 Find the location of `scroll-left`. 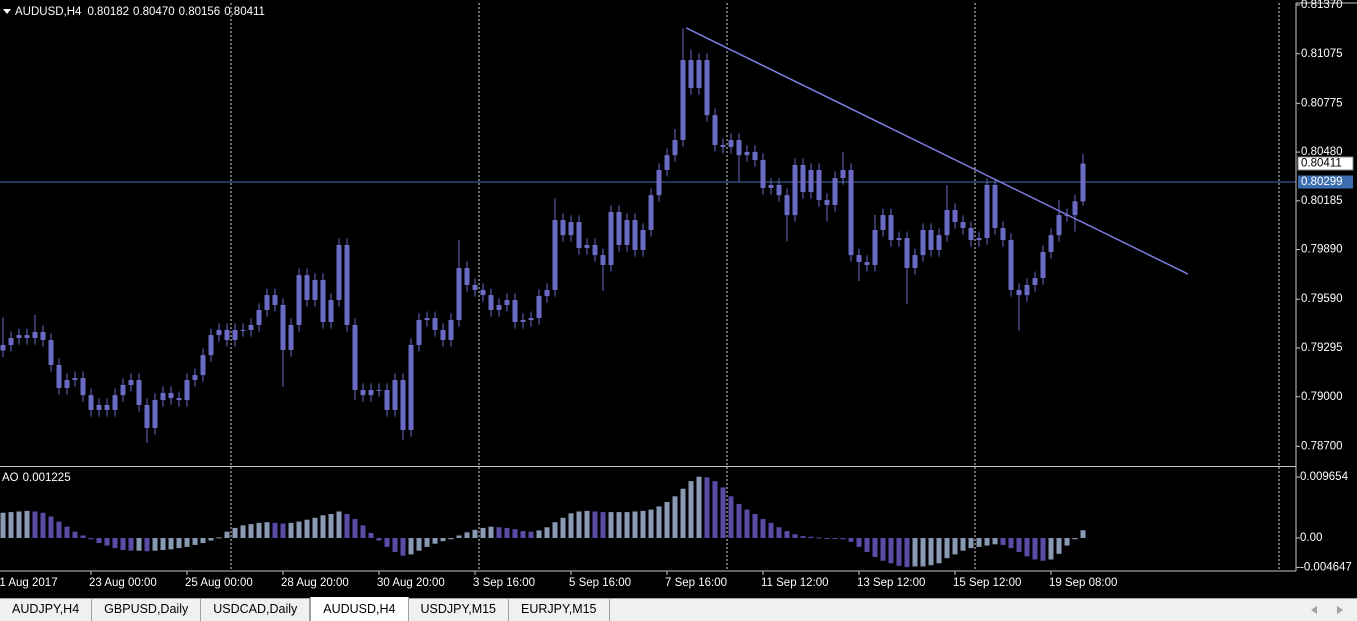

scroll-left is located at coordinates (1314, 610).